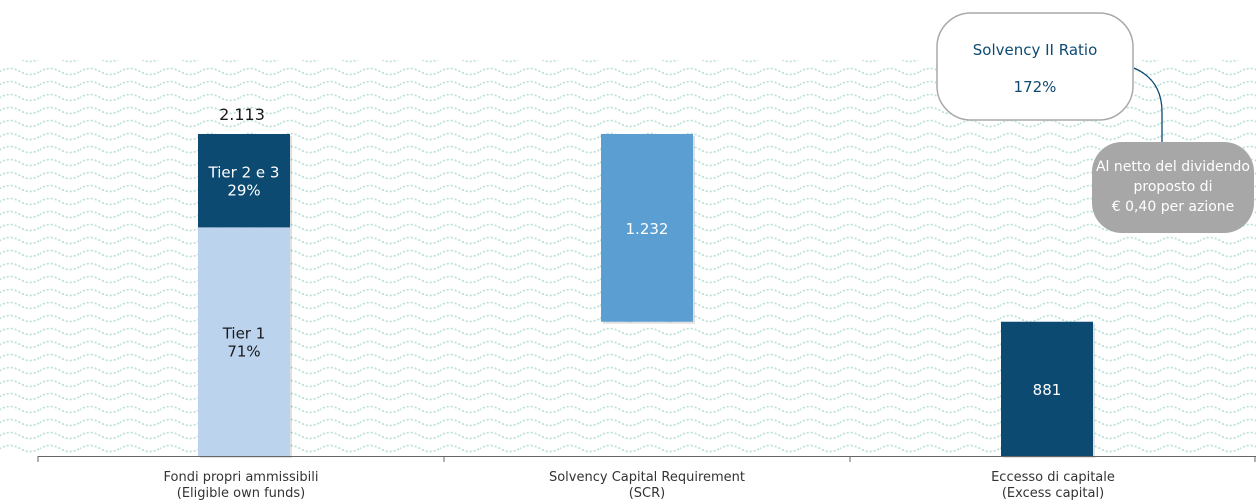 The image size is (1256, 504). I want to click on bar-scr, so click(647, 228).